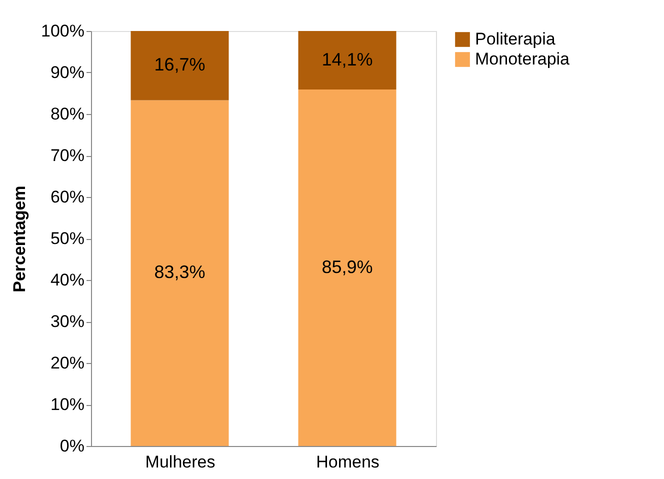 This screenshot has height=479, width=664. I want to click on data-label: 83,3%, so click(180, 272).